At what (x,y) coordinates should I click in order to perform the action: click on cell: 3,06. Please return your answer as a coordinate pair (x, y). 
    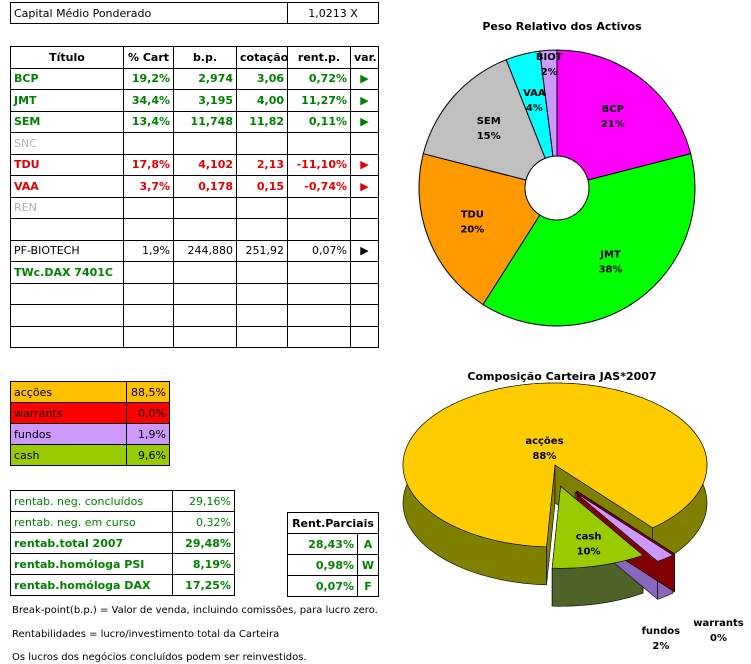
    Looking at the image, I should click on (262, 78).